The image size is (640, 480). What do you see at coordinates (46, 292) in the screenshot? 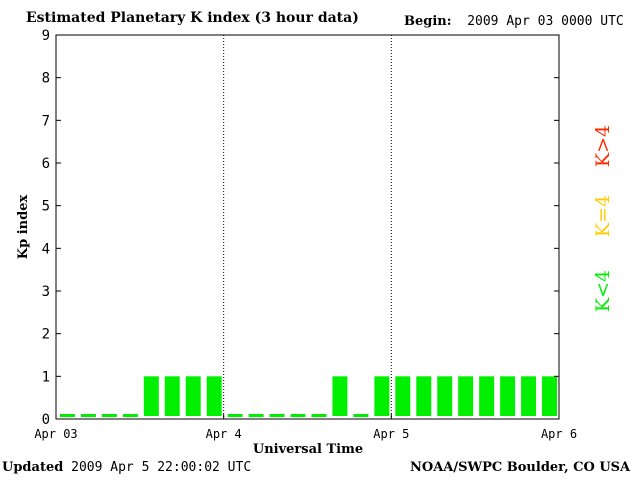
I see `y-tick-label: 3` at bounding box center [46, 292].